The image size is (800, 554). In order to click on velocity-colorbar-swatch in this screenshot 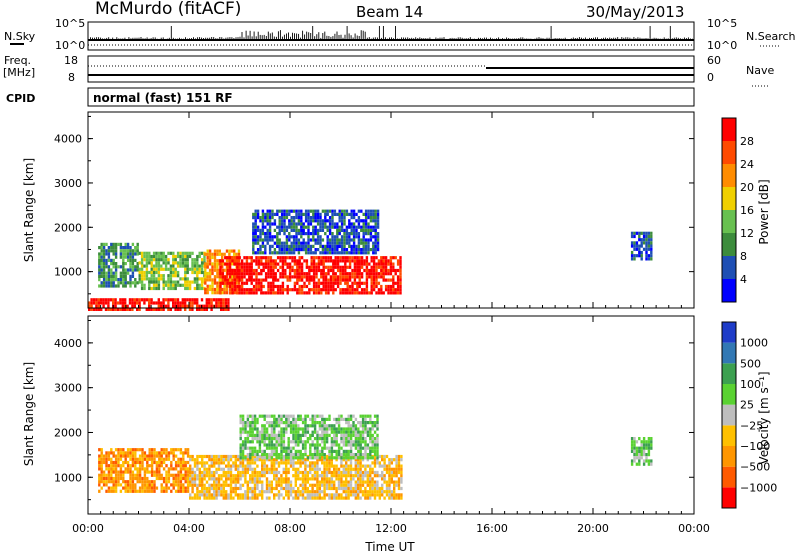, I will do `click(729, 353)`.